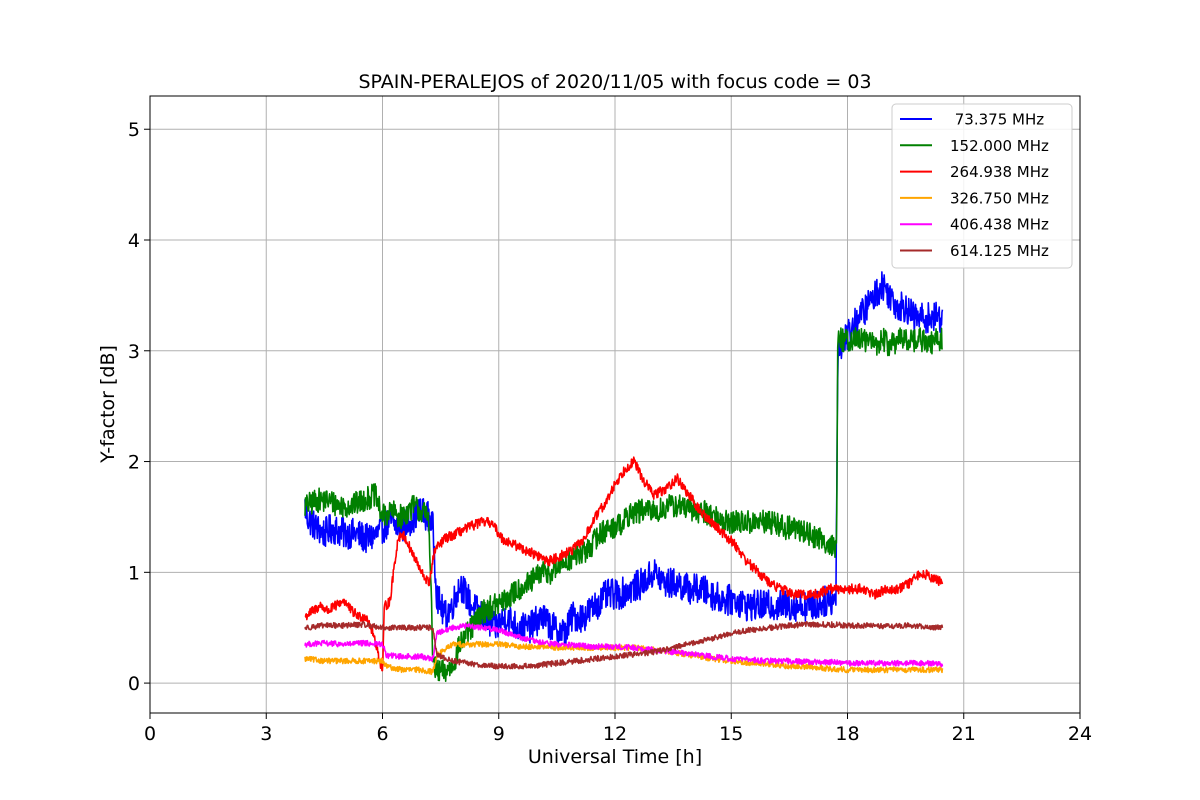  I want to click on x-tick-label: 6, so click(382, 734).